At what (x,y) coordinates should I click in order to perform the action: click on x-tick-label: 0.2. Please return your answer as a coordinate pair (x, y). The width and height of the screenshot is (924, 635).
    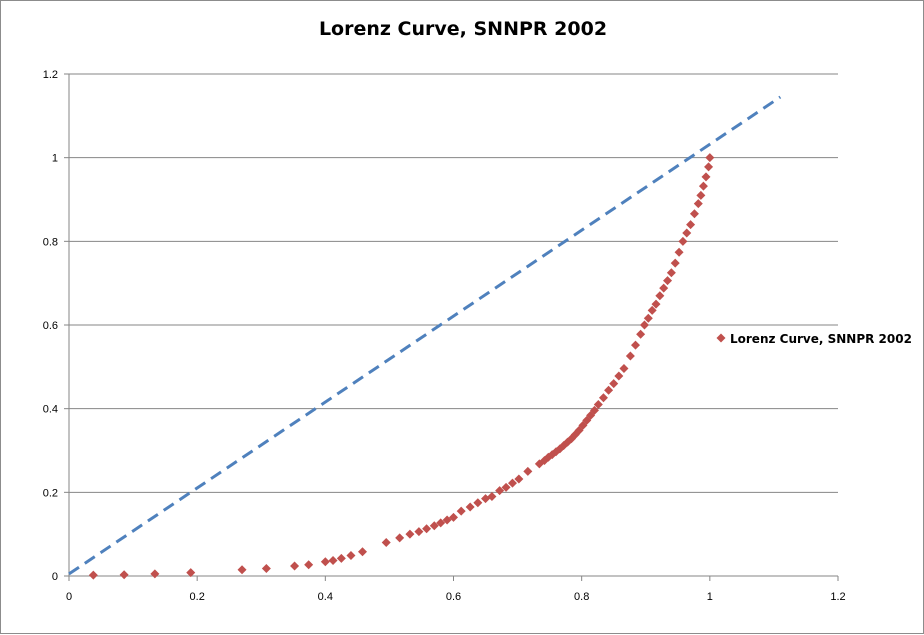
    Looking at the image, I should click on (197, 597).